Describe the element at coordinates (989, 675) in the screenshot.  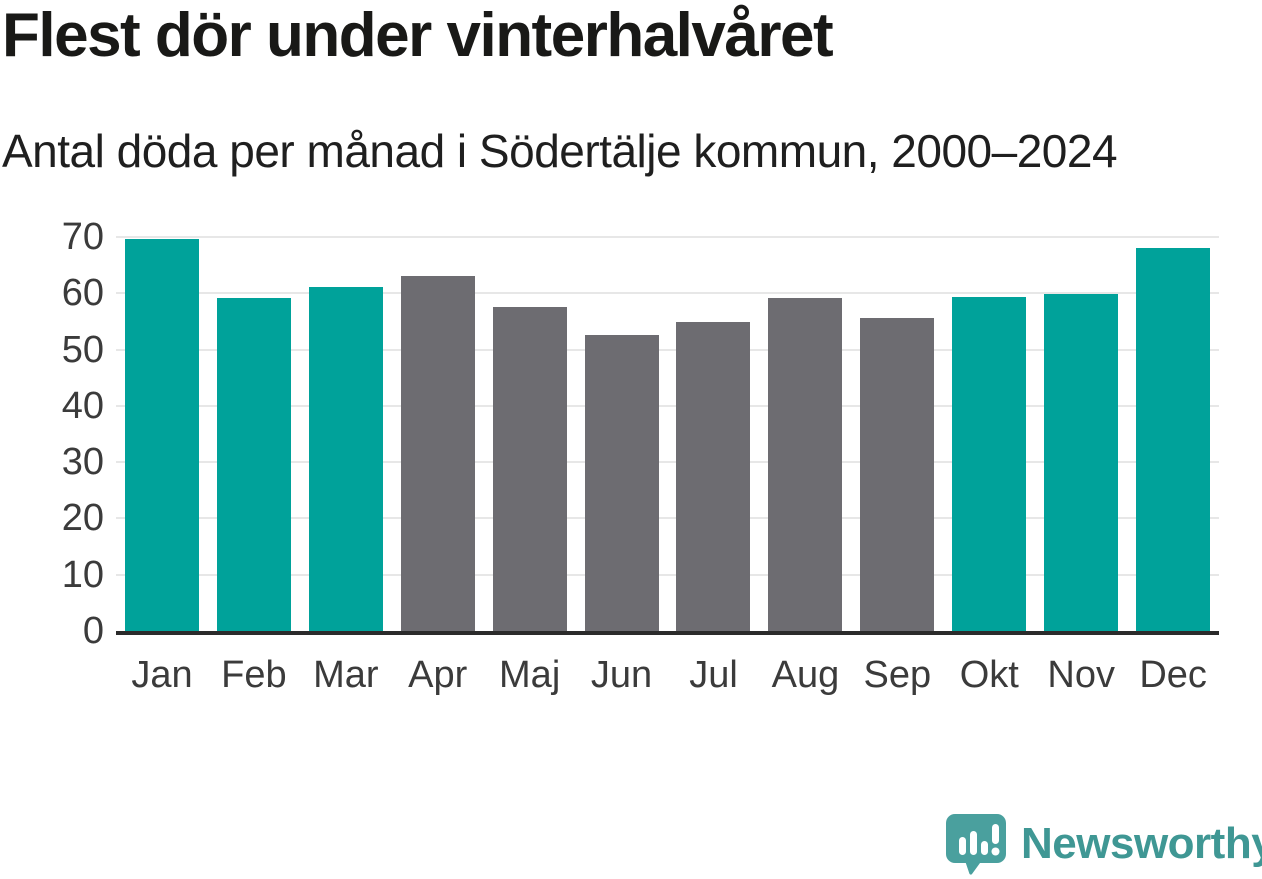
I see `x-label-okt: Okt` at that location.